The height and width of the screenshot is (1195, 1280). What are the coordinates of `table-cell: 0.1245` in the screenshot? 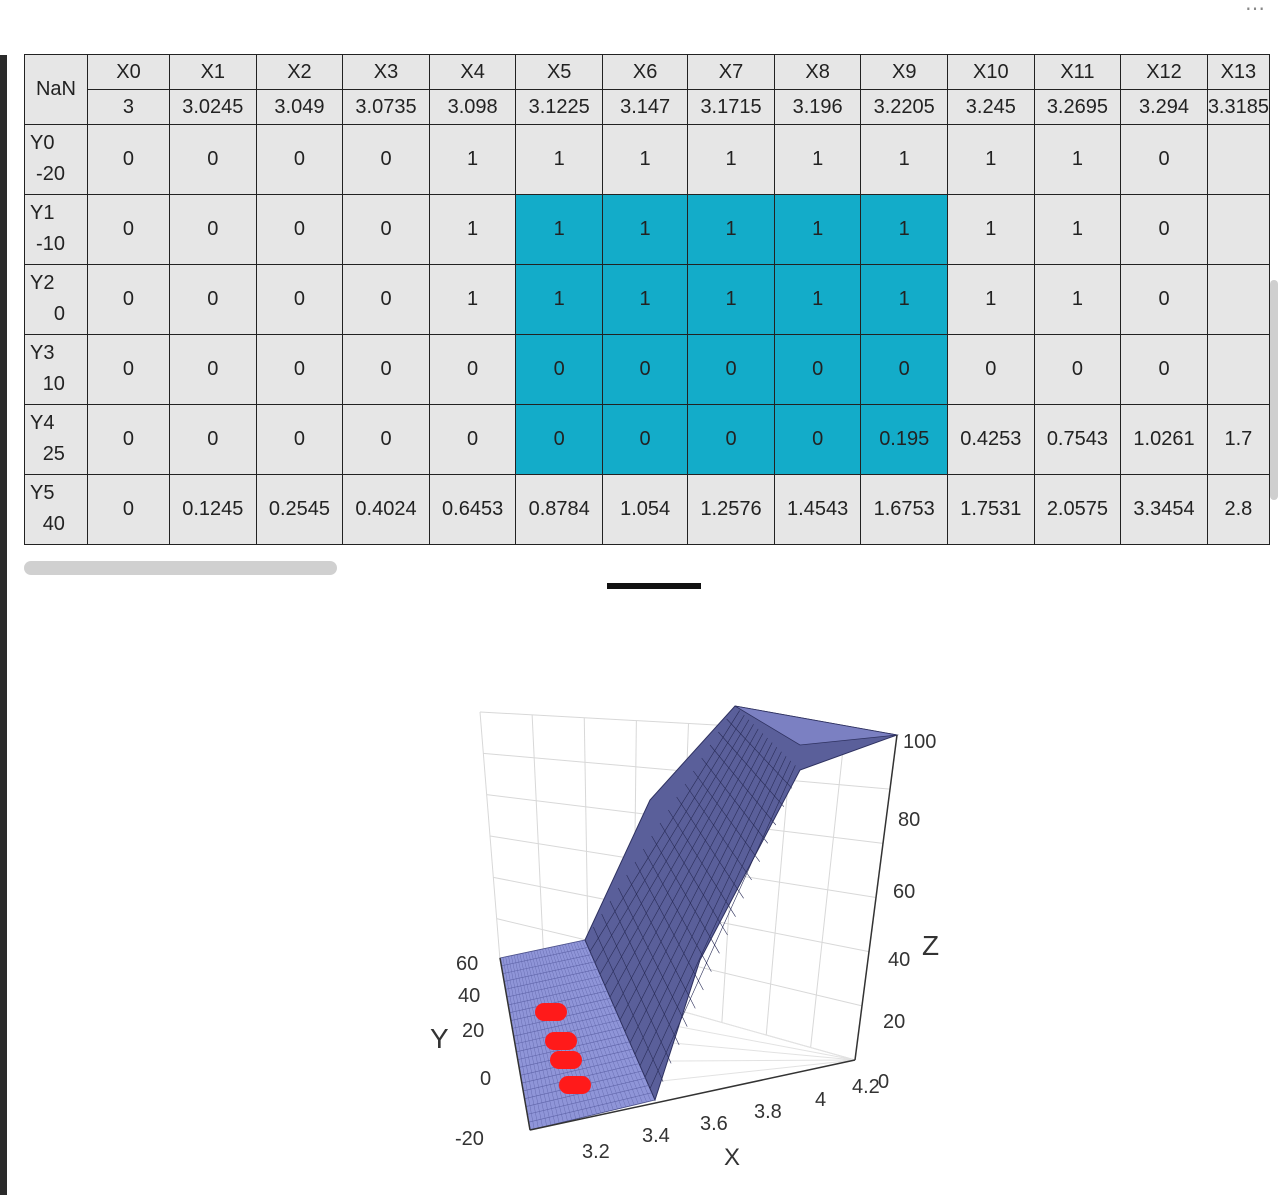 It's located at (213, 509).